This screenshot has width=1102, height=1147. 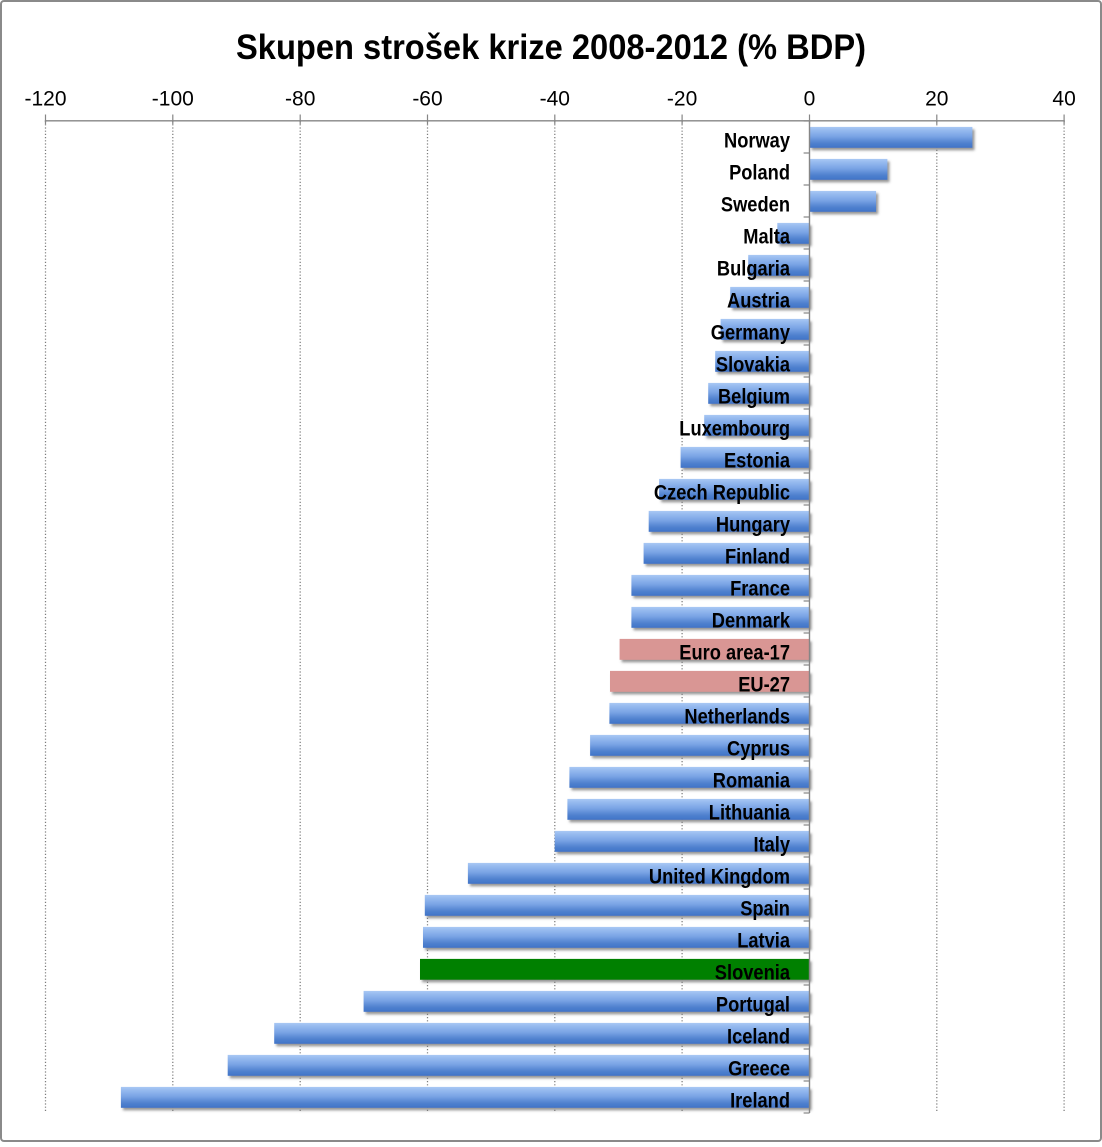 What do you see at coordinates (551, 47) in the screenshot?
I see `svg-text:Skupen strošek krize 2008-2012: Skupen strošek krize 2008-2012 (% BDP)` at bounding box center [551, 47].